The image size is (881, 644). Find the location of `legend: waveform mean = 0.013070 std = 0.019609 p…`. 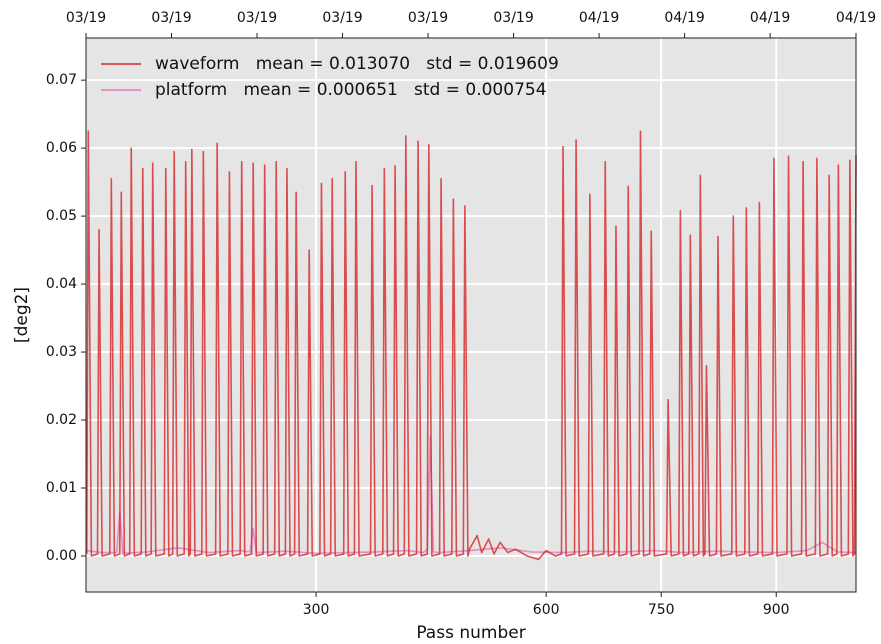

legend: waveform mean = 0.013070 std = 0.019609 p… is located at coordinates (330, 77).